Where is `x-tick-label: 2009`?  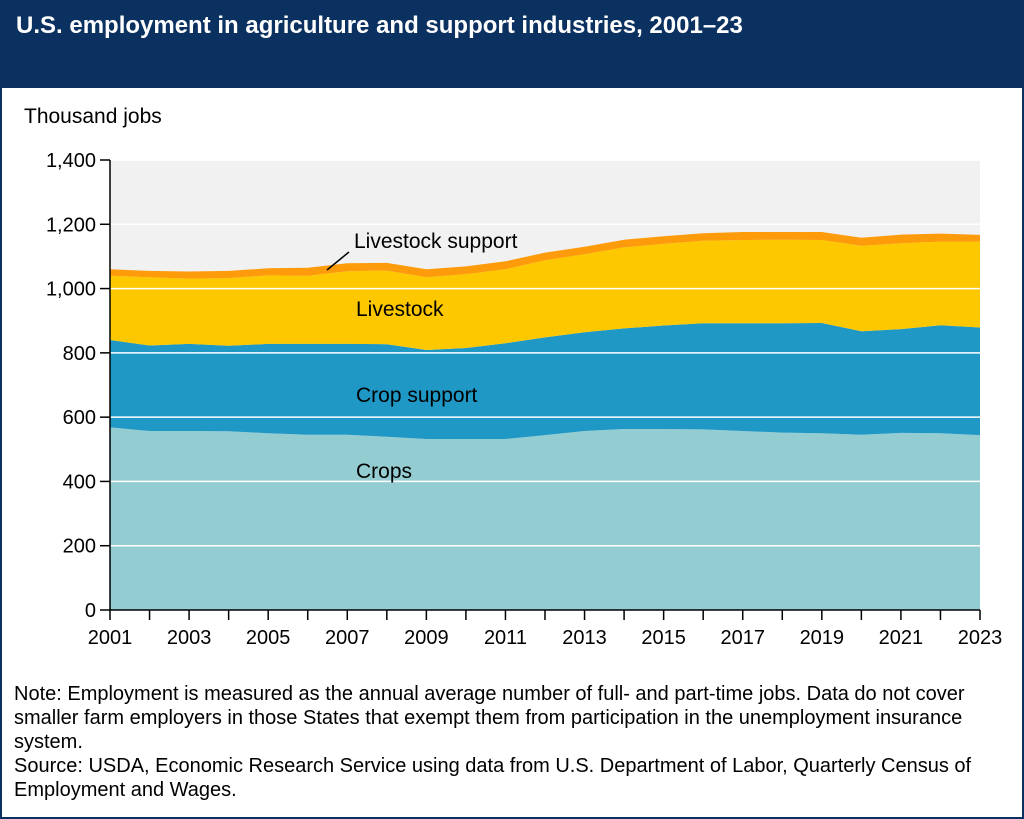
x-tick-label: 2009 is located at coordinates (426, 638).